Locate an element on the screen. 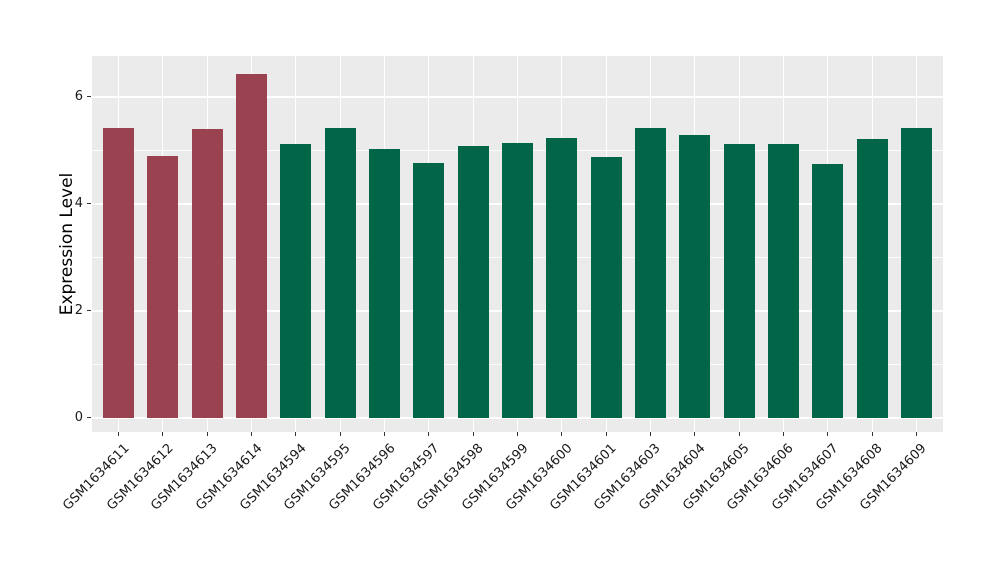 The width and height of the screenshot is (1000, 580). y-axis-tick-label: 4 is located at coordinates (78, 203).